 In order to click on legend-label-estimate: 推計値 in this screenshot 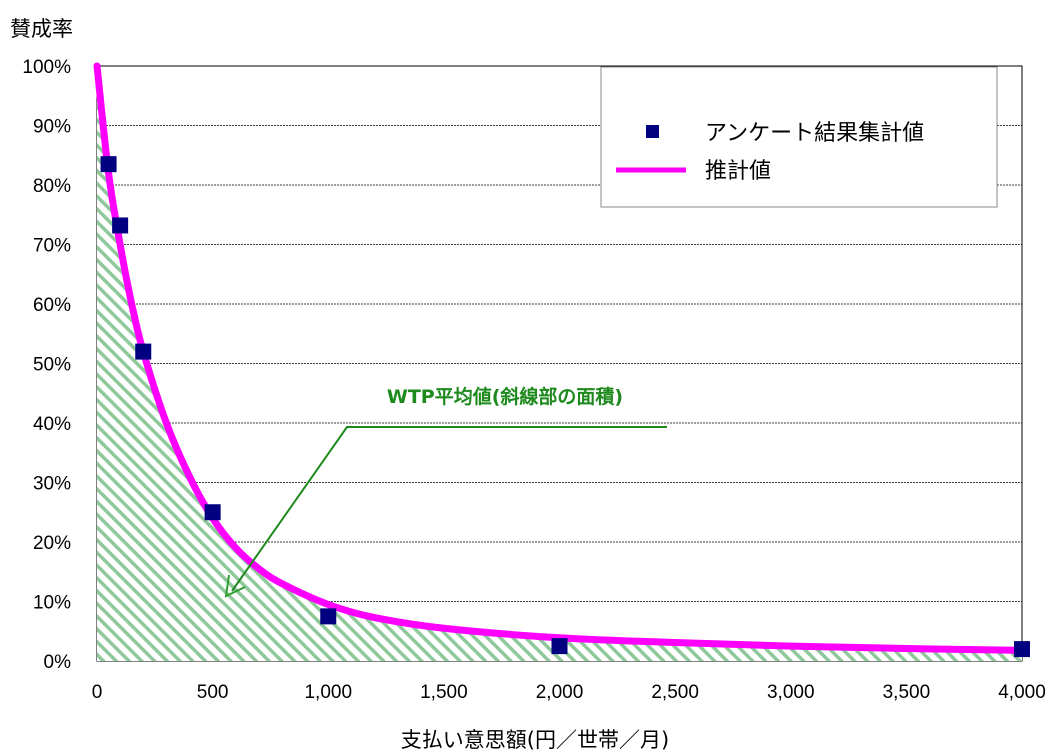, I will do `click(738, 171)`.